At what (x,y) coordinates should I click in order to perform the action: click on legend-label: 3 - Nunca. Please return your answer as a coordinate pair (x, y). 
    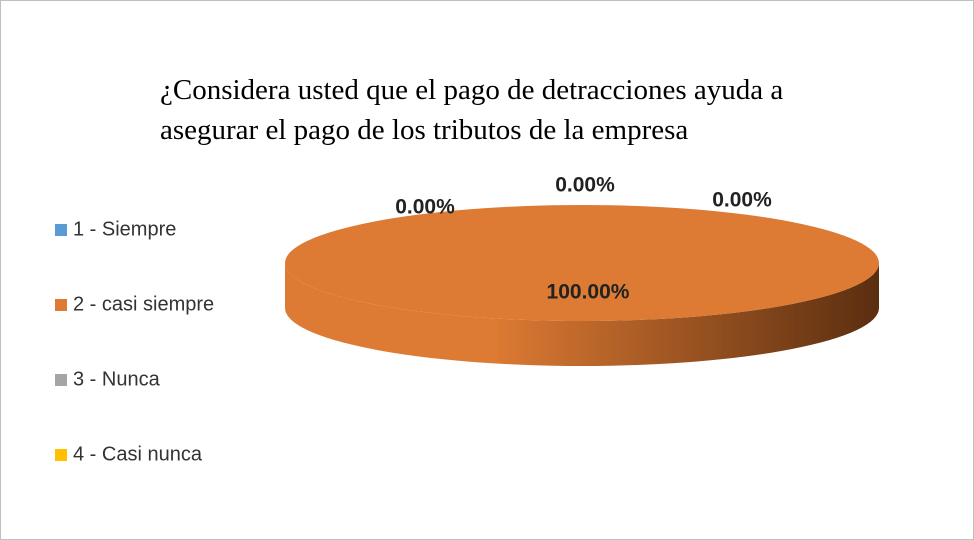
    Looking at the image, I should click on (117, 379).